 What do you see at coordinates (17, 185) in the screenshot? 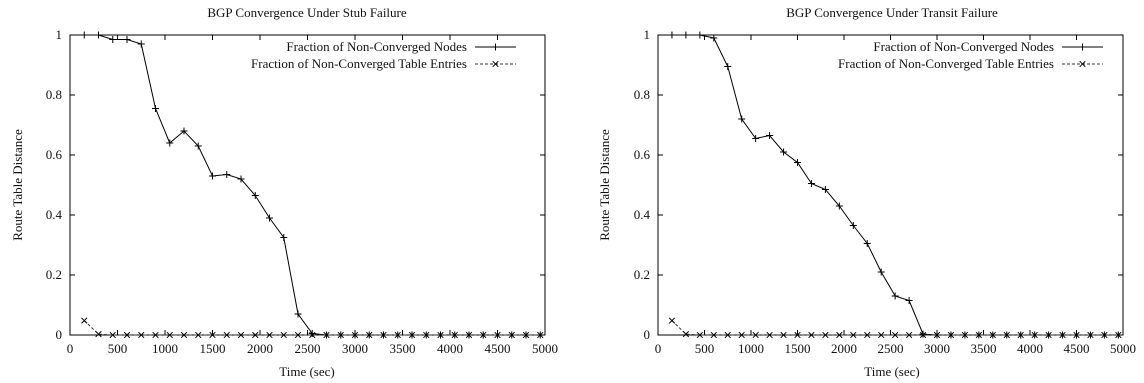
I see `y-axis-label: Route Table Distance` at bounding box center [17, 185].